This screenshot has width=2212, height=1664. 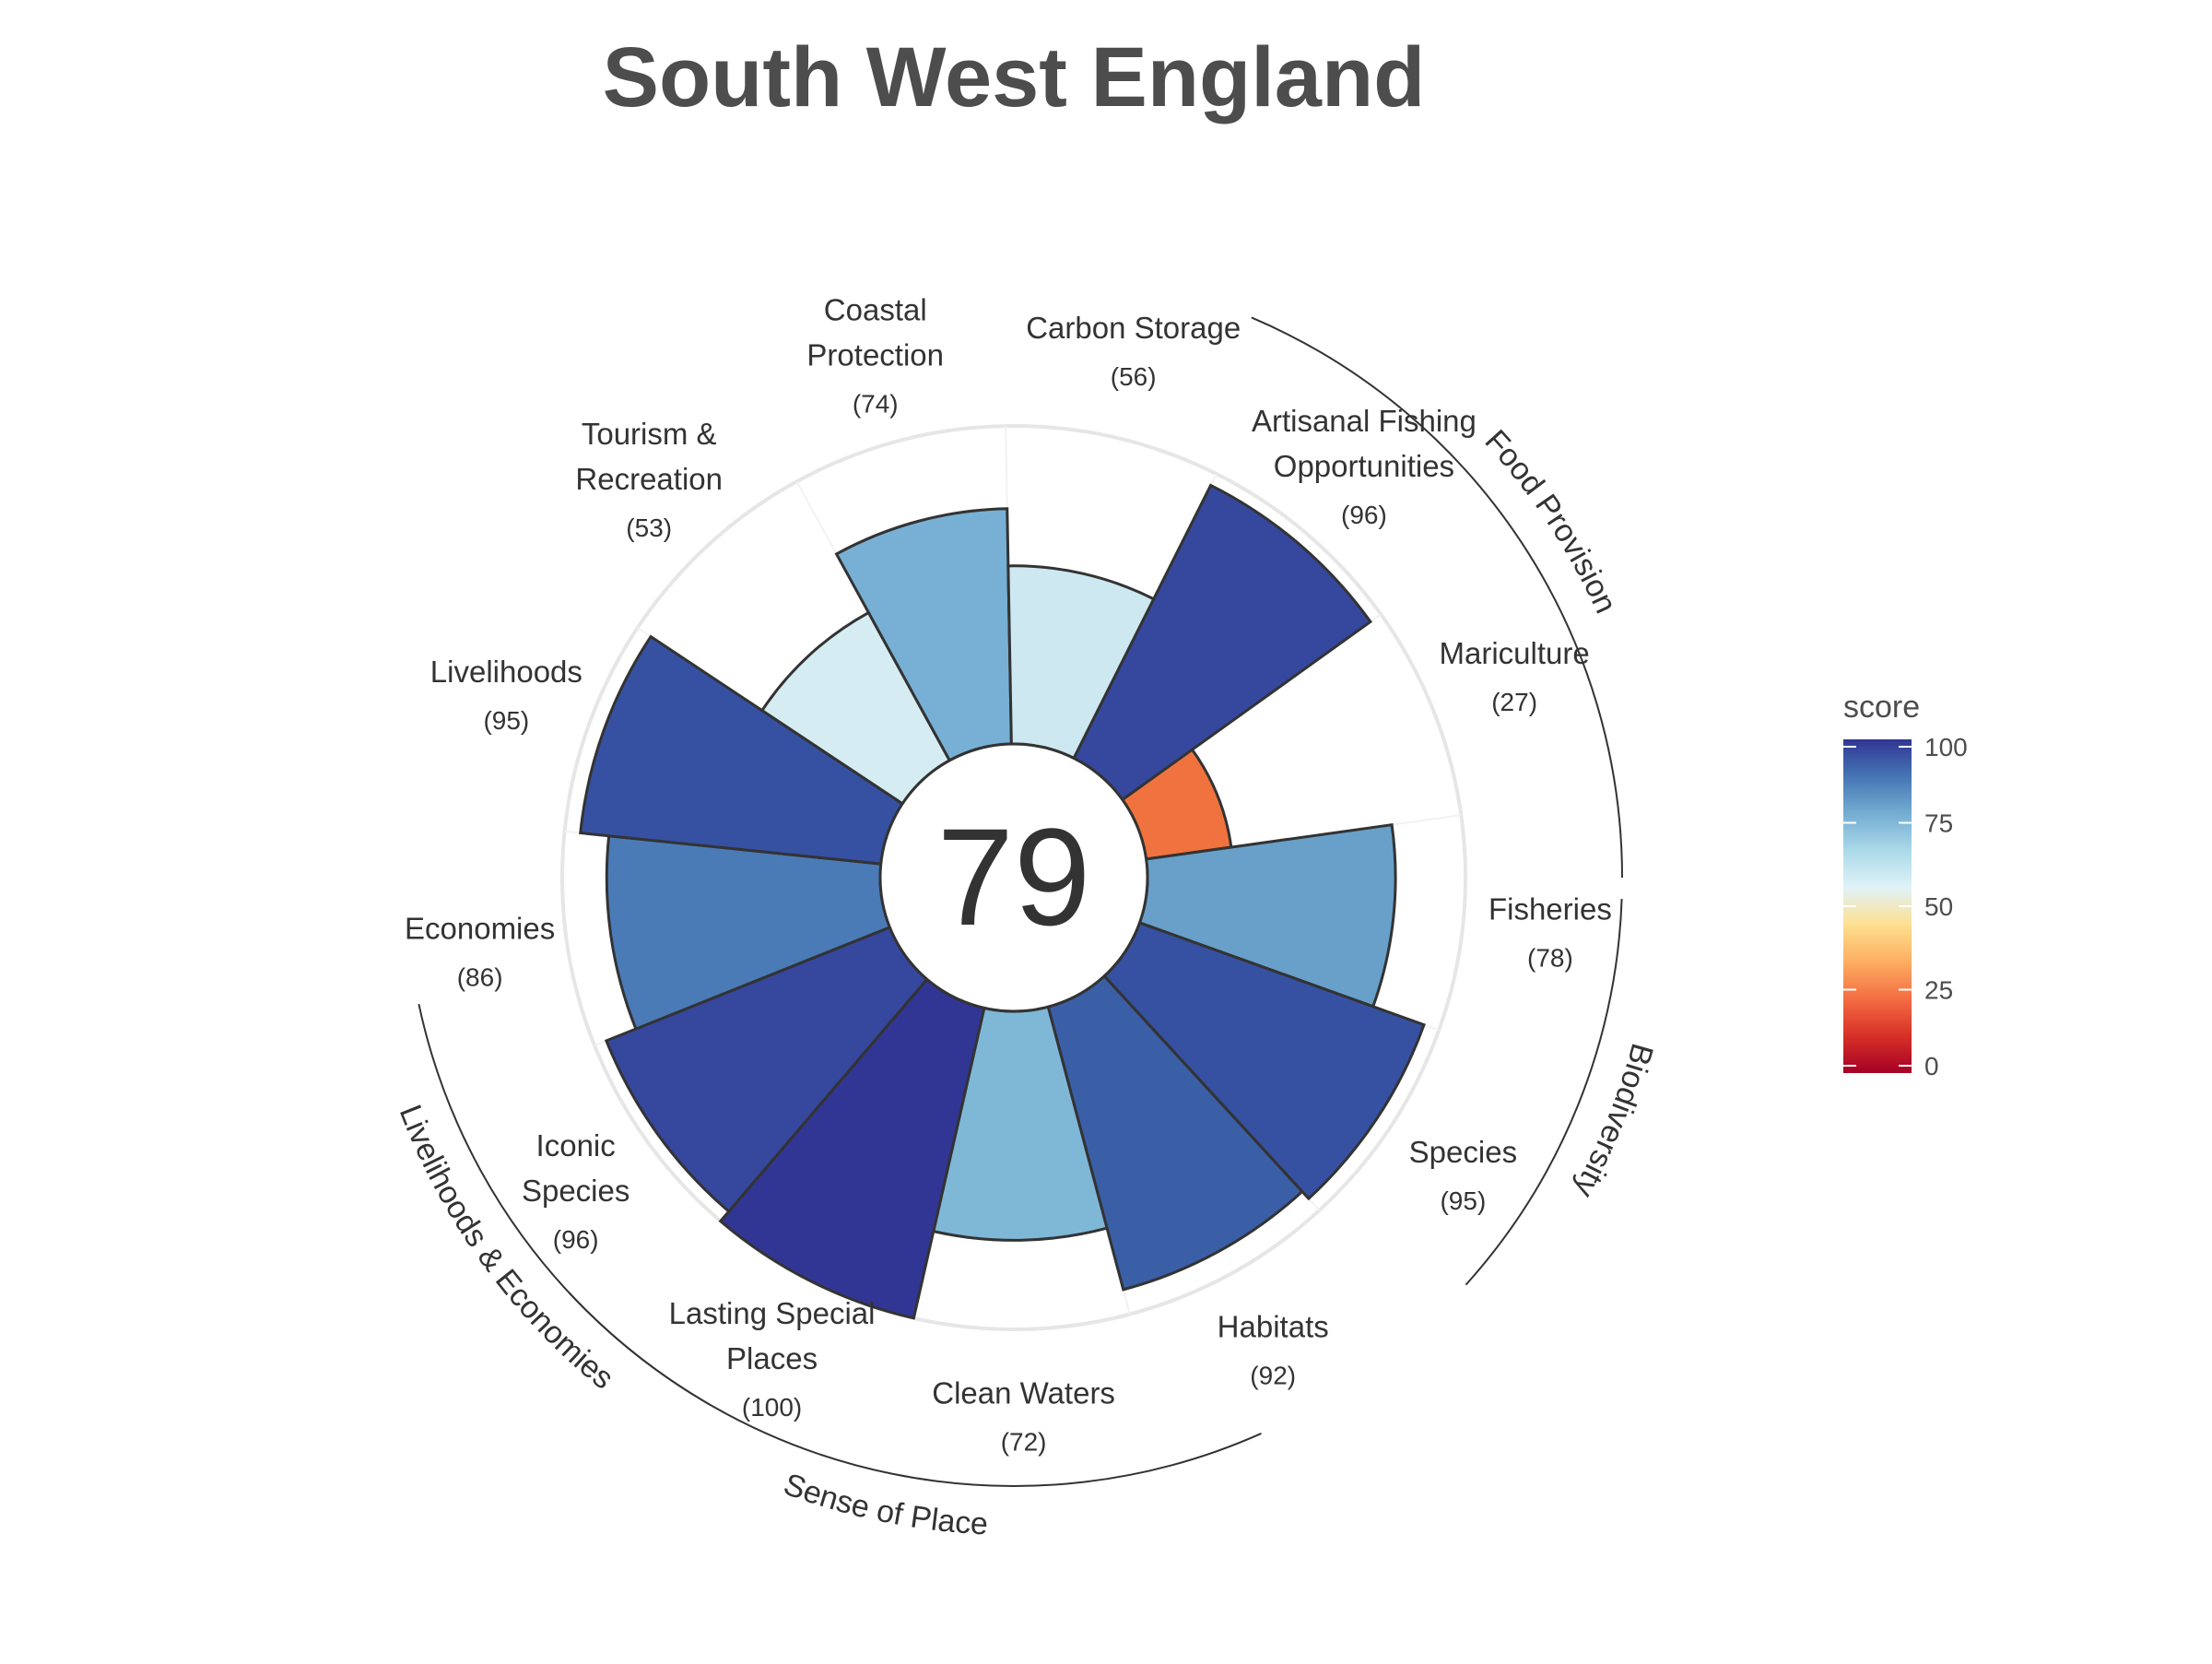 I want to click on goal-score-label: (78), so click(x=1550, y=957).